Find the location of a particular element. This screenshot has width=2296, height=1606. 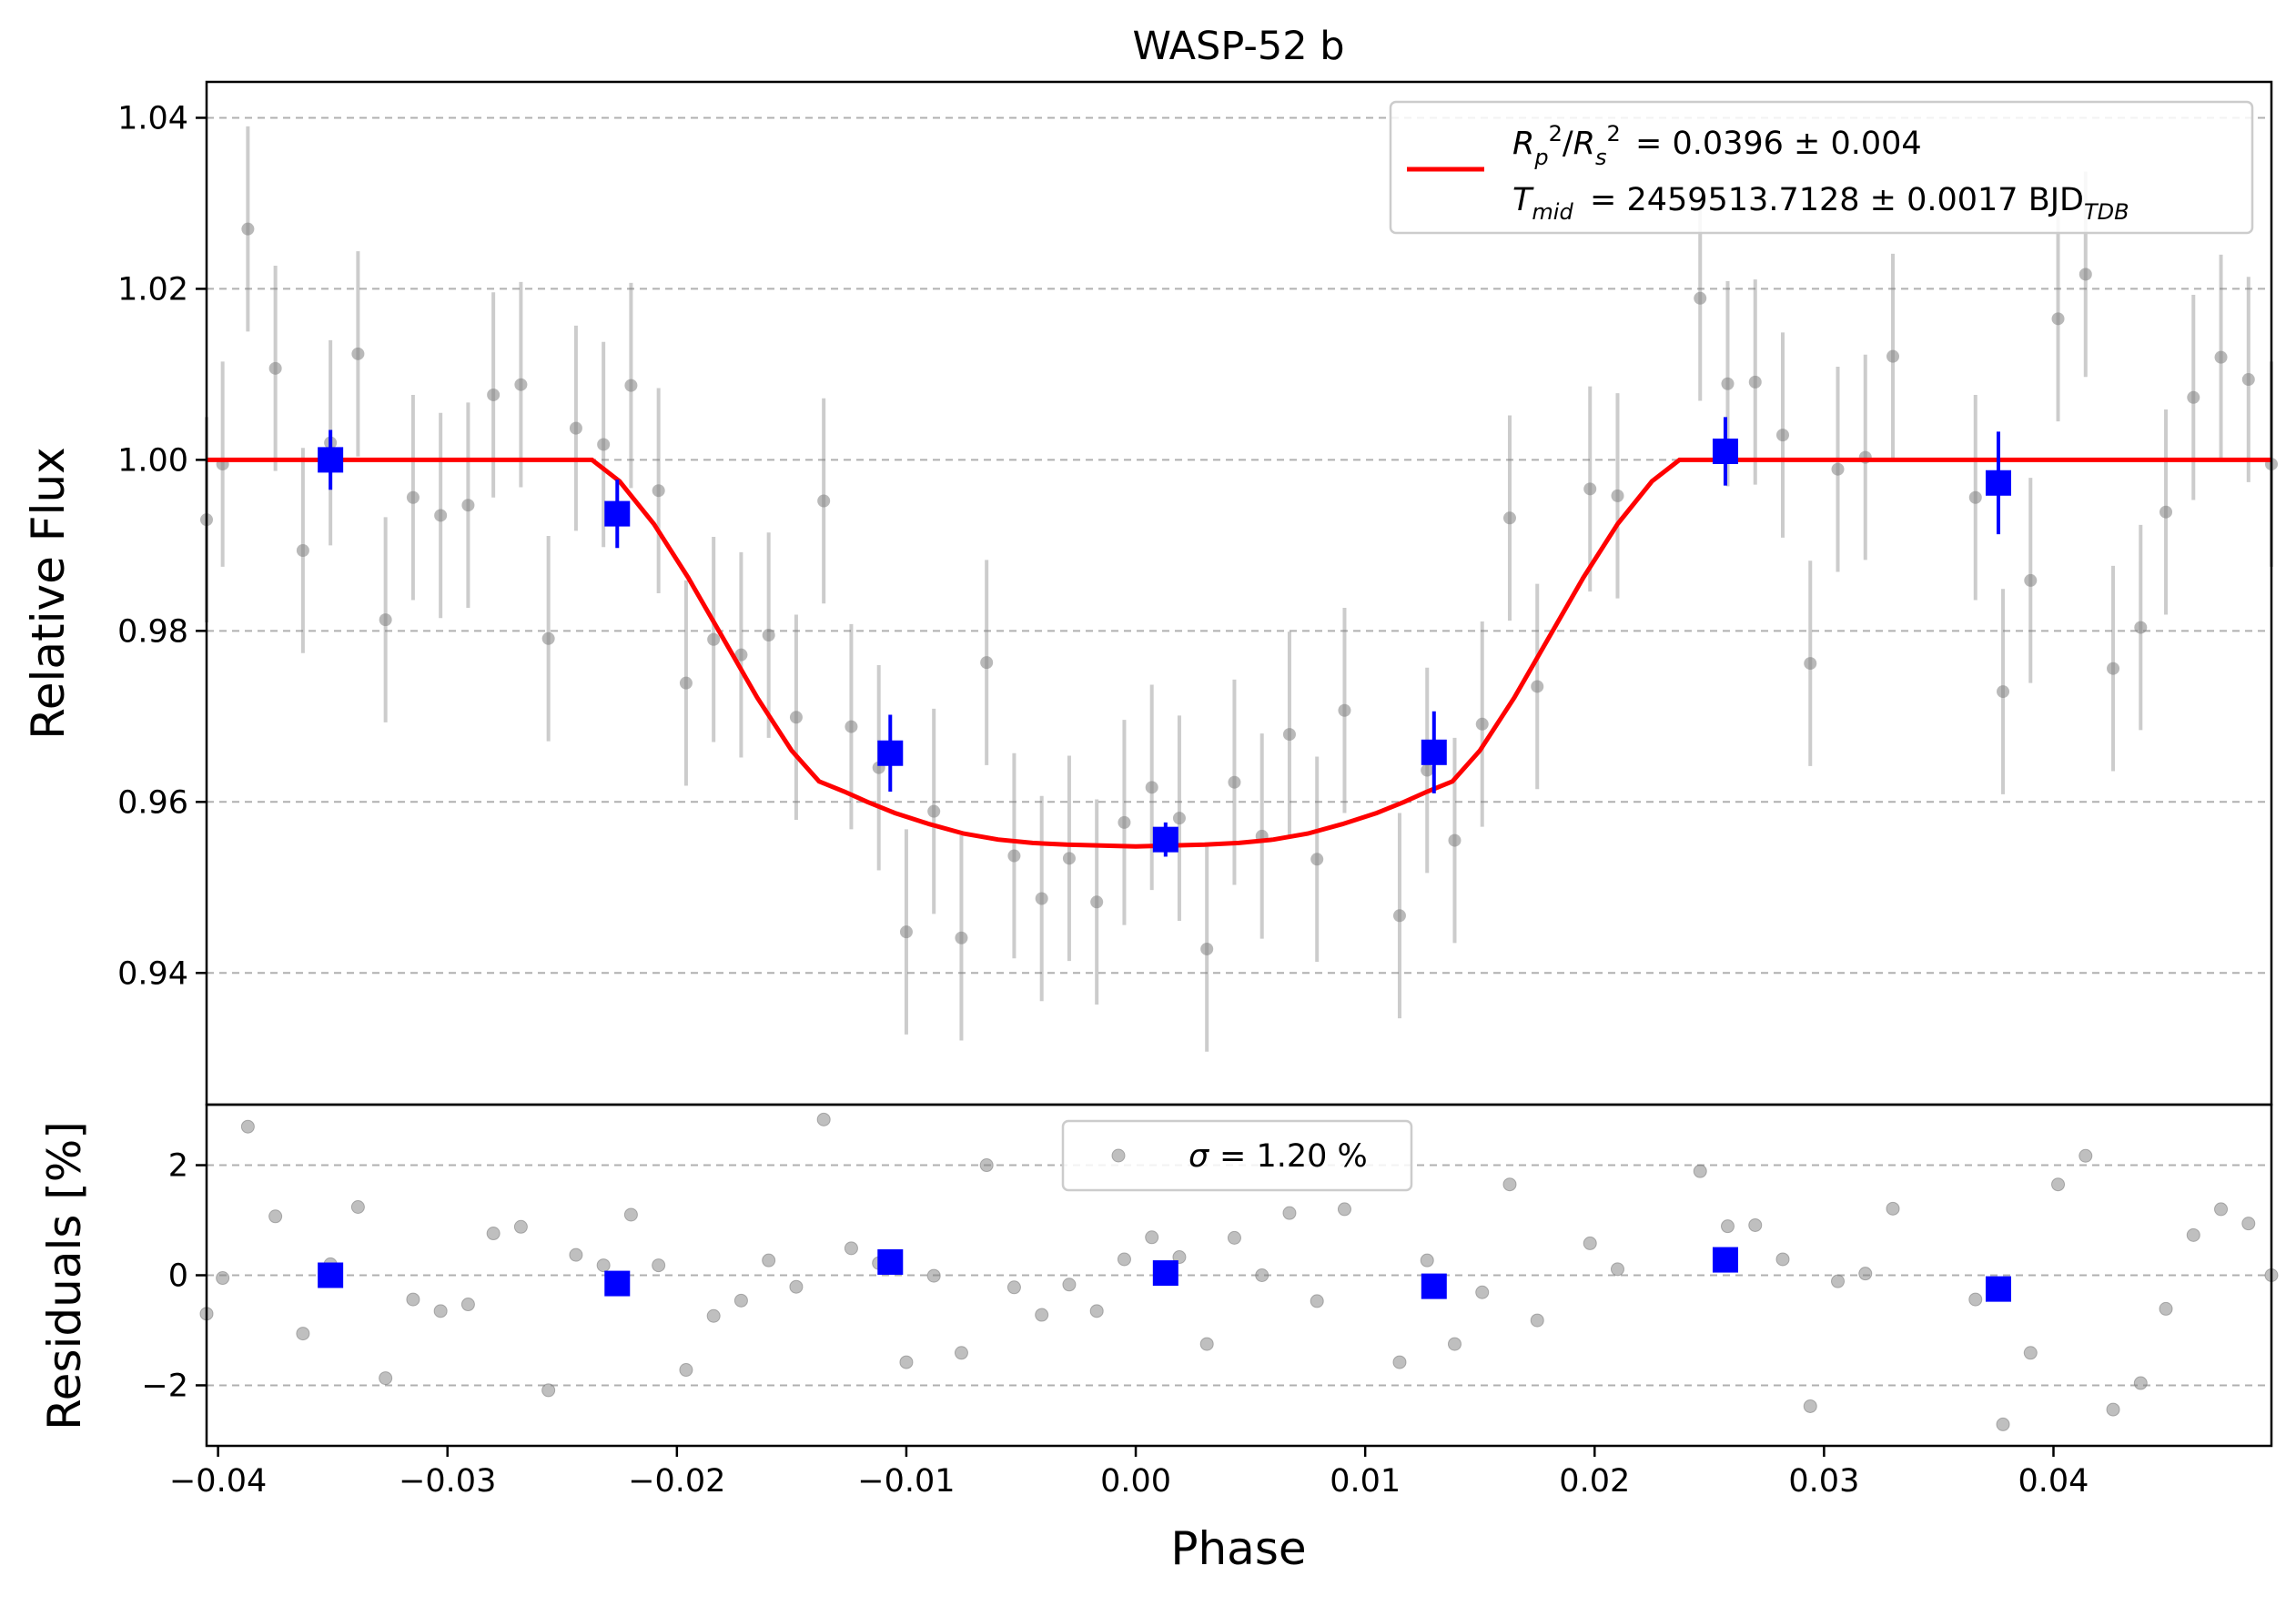

sigma-legend-value: = 1.20 % is located at coordinates (1294, 1156).